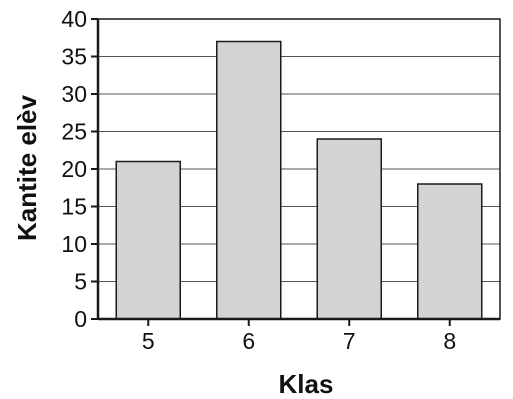  Describe the element at coordinates (80, 319) in the screenshot. I see `y-tick-label: 0` at that location.